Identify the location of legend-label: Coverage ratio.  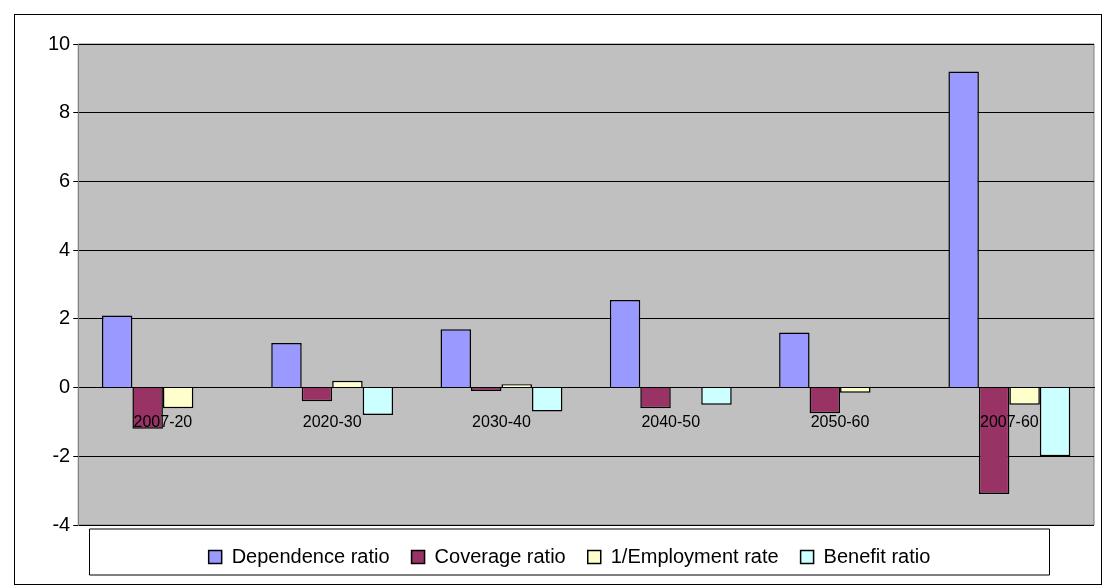
(500, 555).